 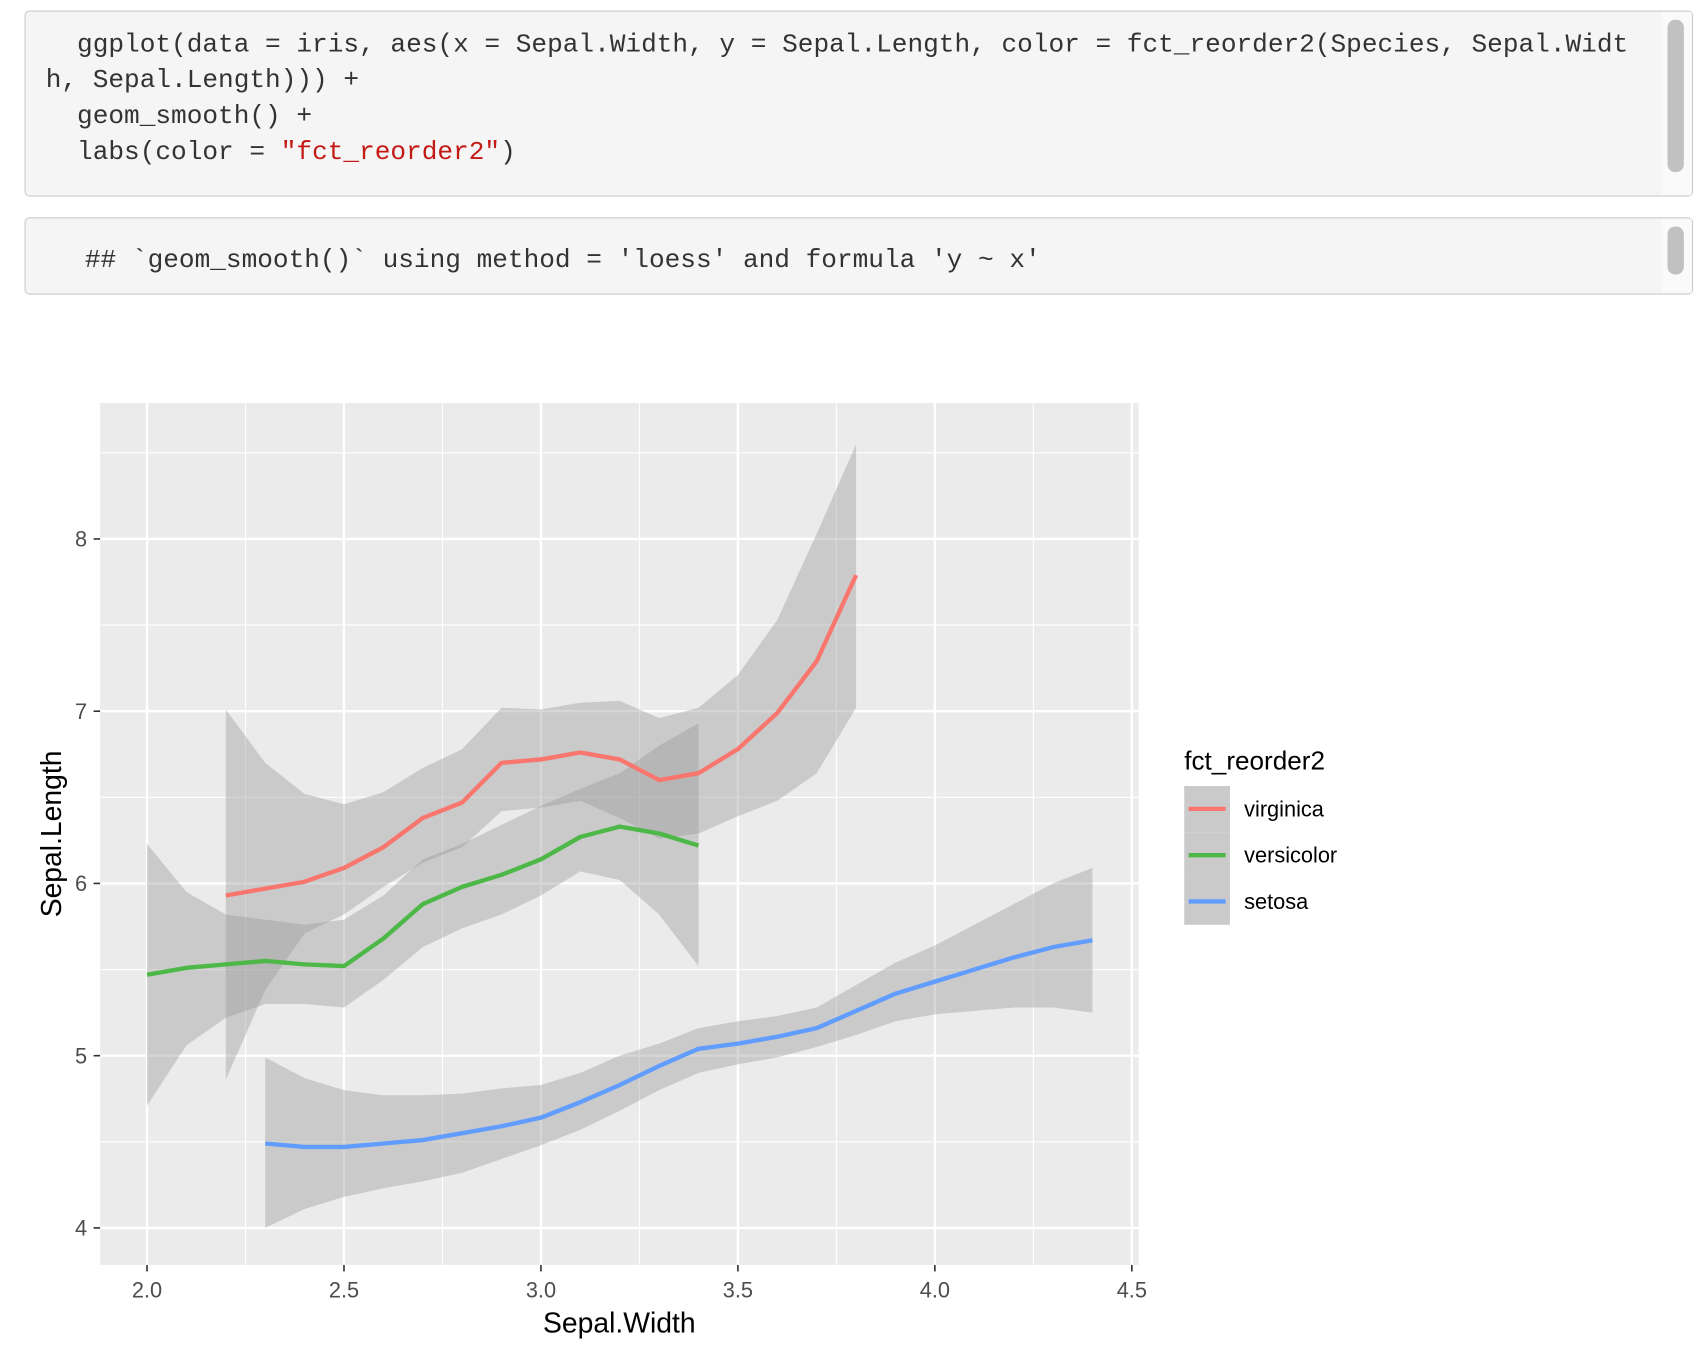 What do you see at coordinates (147, 1290) in the screenshot?
I see `x-tick-label: 2.0` at bounding box center [147, 1290].